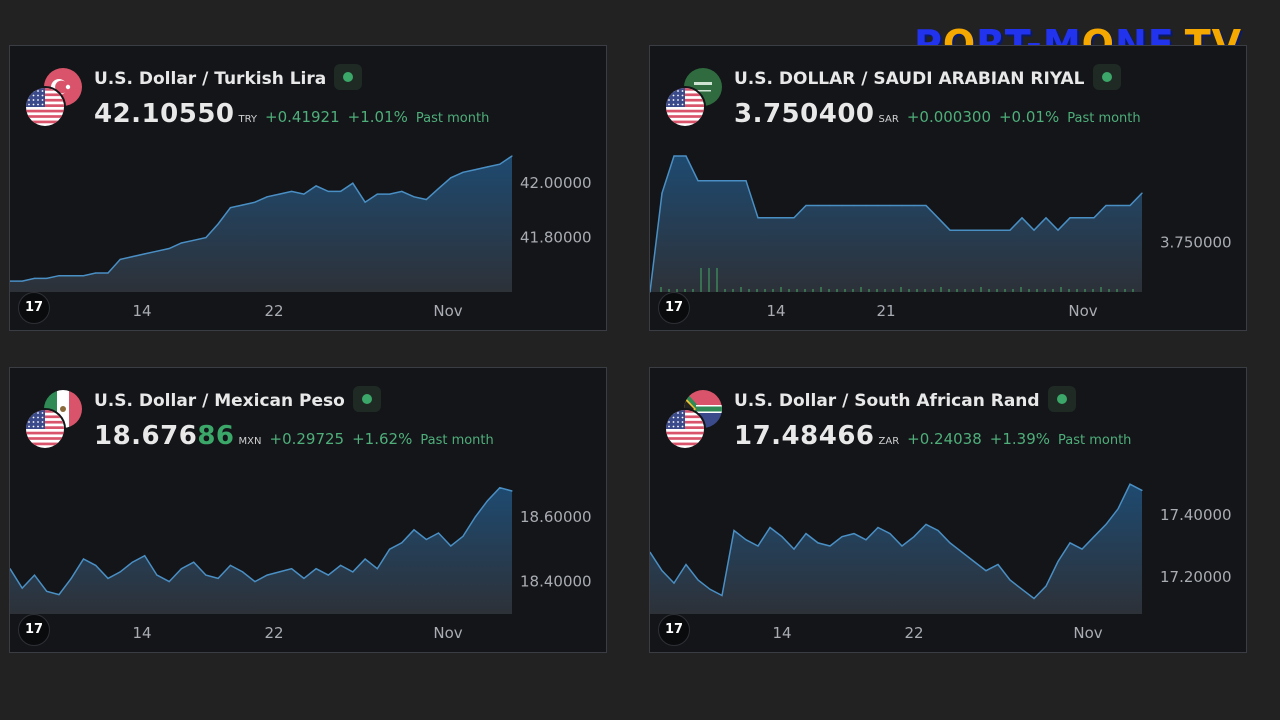 This screenshot has height=720, width=1280. What do you see at coordinates (248, 119) in the screenshot?
I see `currency-code: TRY` at bounding box center [248, 119].